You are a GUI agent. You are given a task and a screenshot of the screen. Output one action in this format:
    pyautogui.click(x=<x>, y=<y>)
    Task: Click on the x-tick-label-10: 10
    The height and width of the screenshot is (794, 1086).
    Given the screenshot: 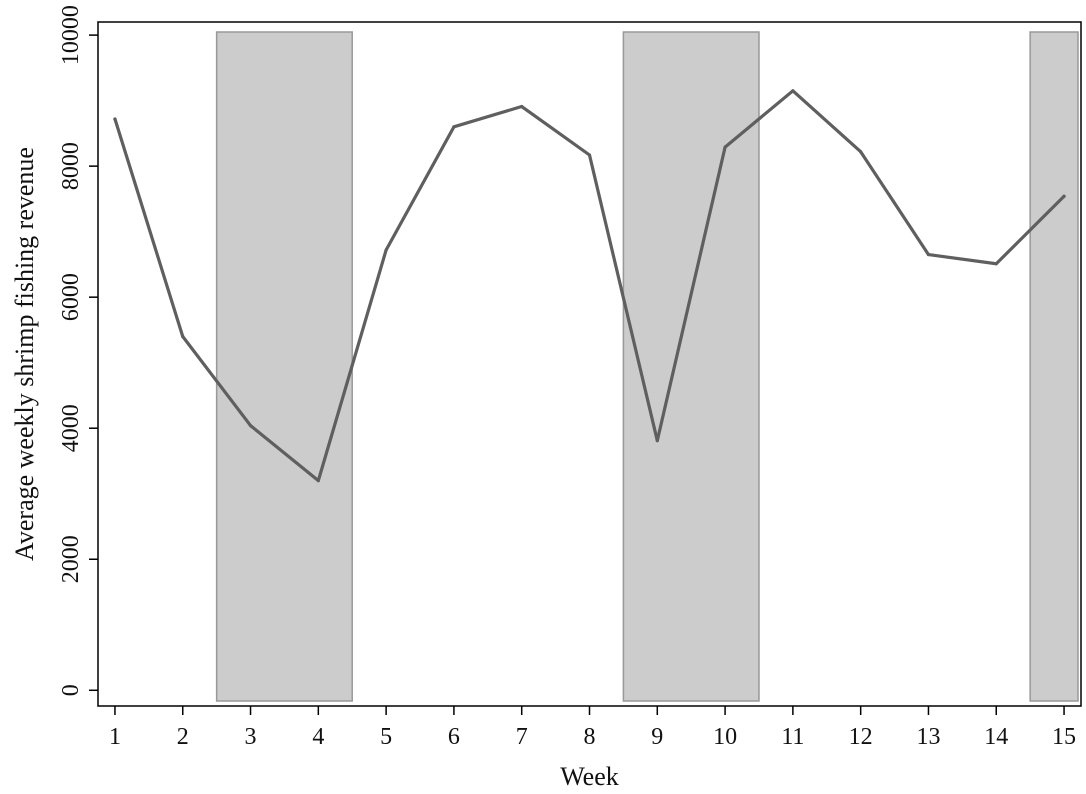 What is the action you would take?
    pyautogui.click(x=725, y=737)
    